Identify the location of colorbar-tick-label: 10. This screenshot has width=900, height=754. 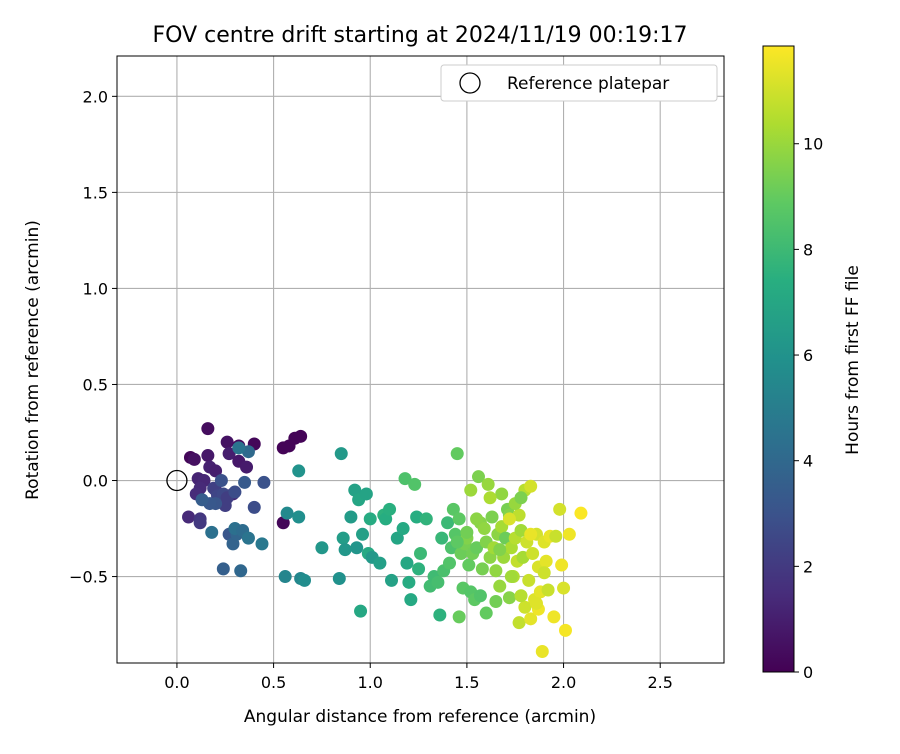
(813, 144).